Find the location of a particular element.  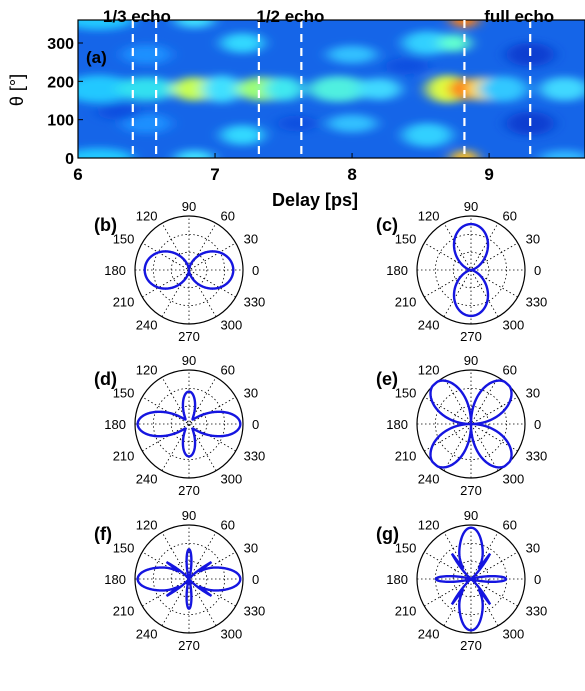

y-axis-label: θ [°] is located at coordinates (17, 90).